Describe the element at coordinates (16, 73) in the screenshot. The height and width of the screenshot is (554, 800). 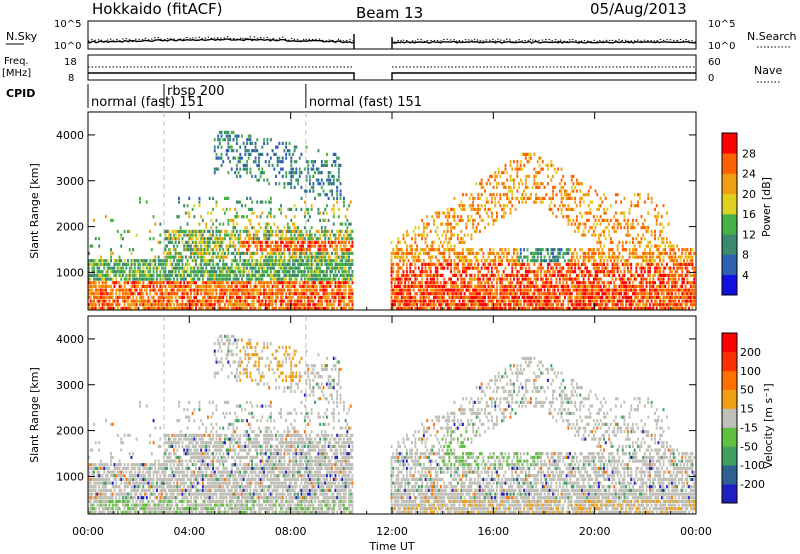
I see `freq-unit-label: [MHz]` at that location.